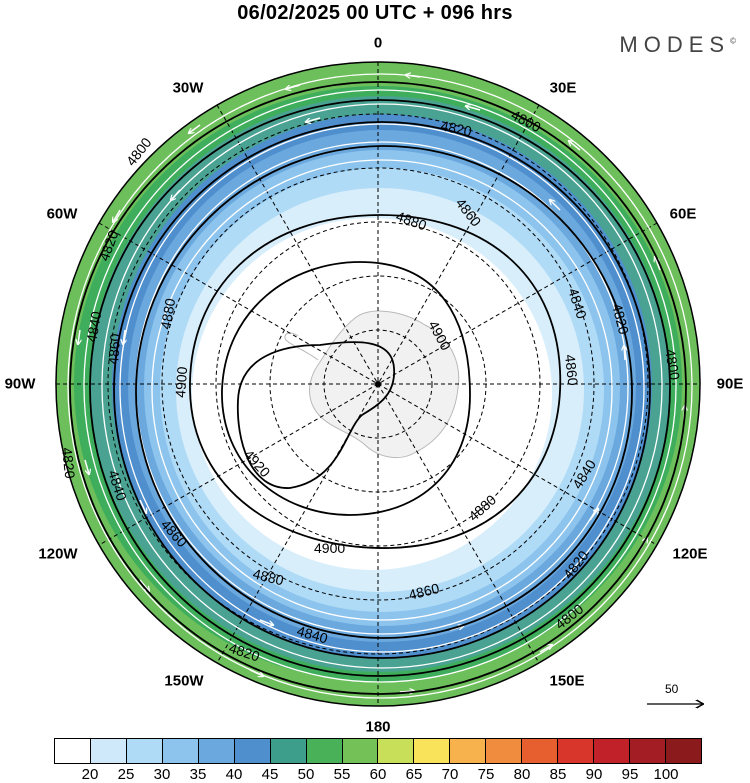  Describe the element at coordinates (93, 327) in the screenshot. I see `contour-label-4840-w: 4840` at that location.